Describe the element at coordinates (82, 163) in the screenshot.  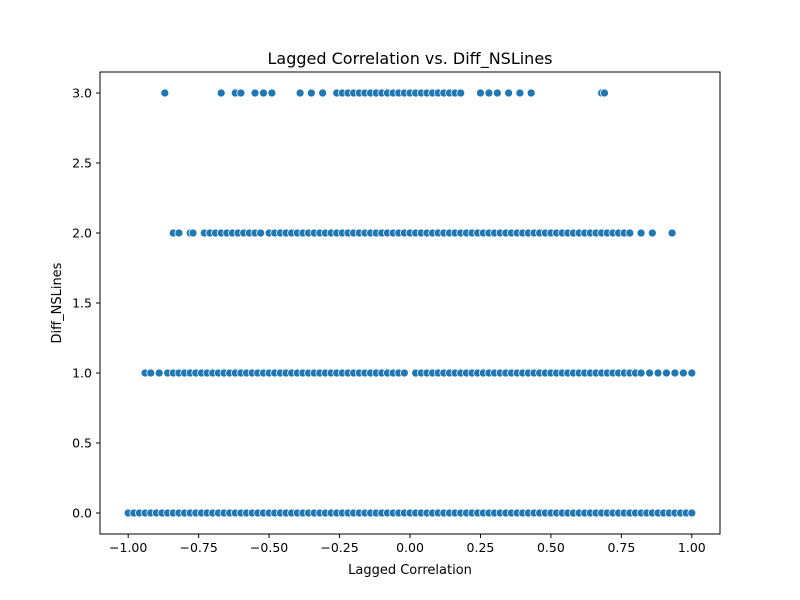
I see `y-tick-label: 2.5` at that location.